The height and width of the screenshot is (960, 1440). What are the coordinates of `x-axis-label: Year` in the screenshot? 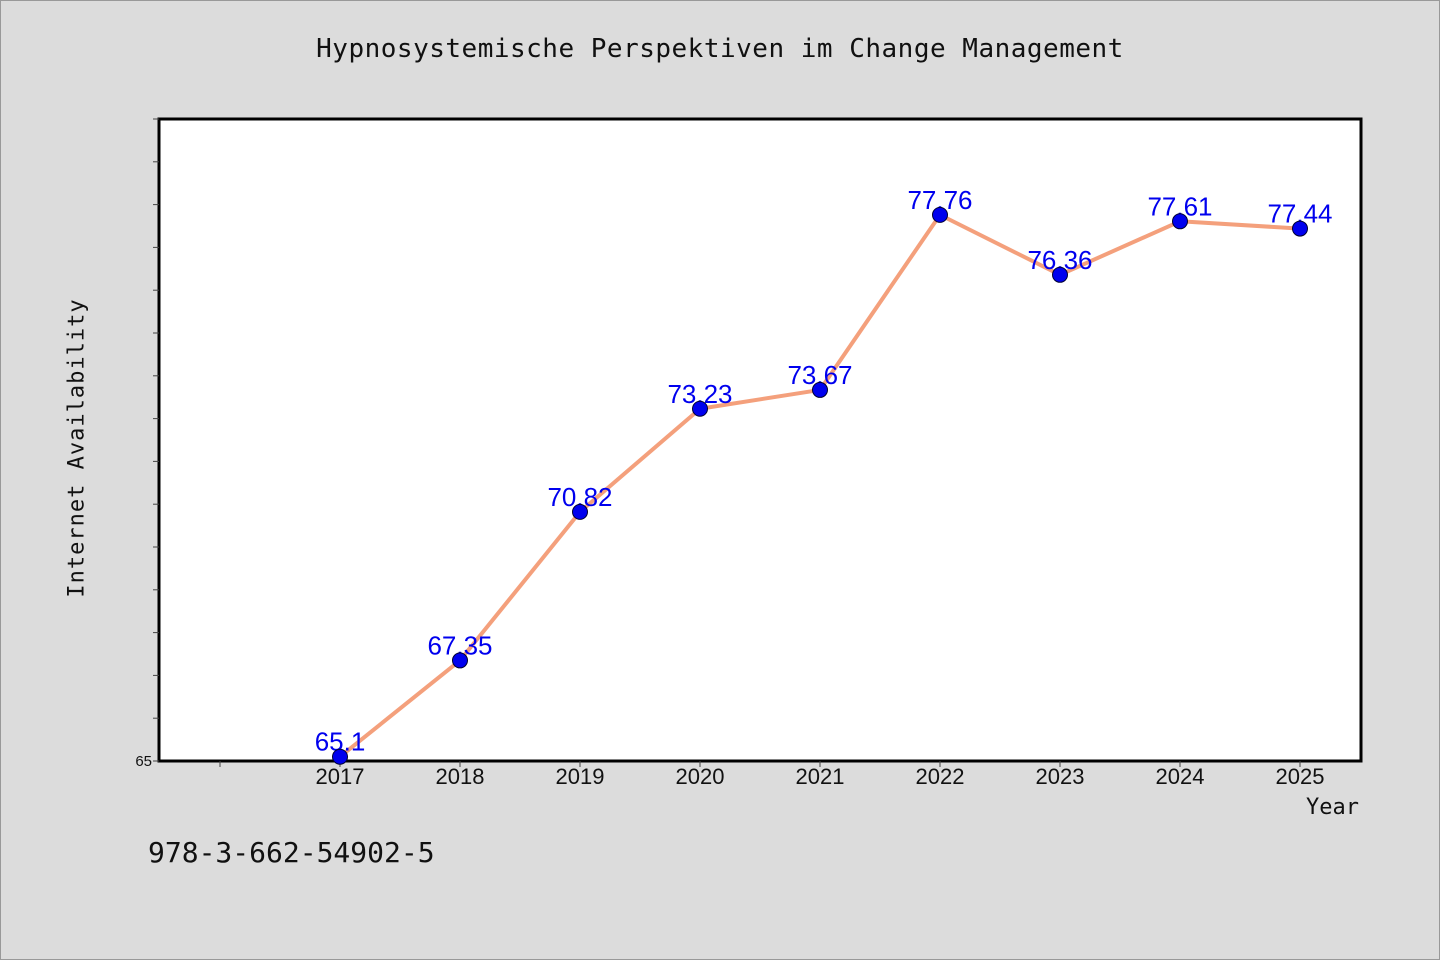 It's located at (1332, 807).